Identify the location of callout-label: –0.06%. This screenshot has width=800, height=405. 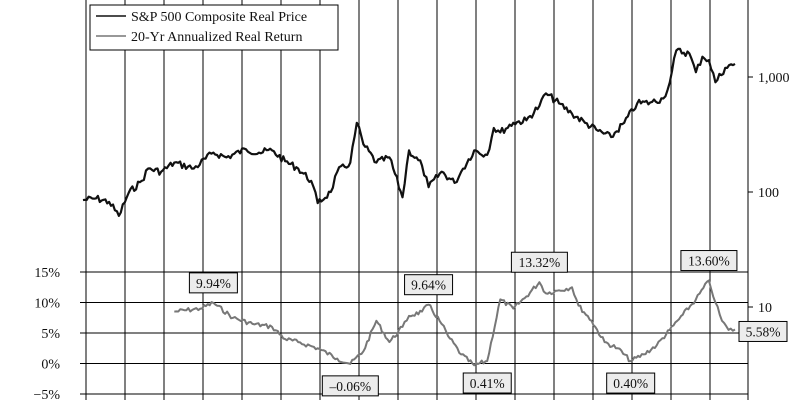
(350, 386).